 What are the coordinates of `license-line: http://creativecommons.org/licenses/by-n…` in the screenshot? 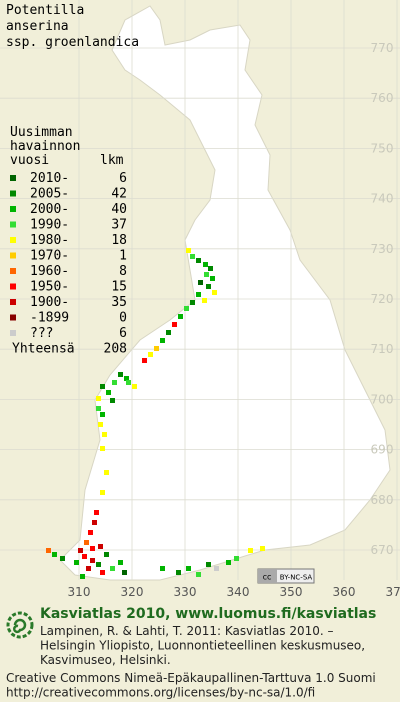 It's located at (160, 693).